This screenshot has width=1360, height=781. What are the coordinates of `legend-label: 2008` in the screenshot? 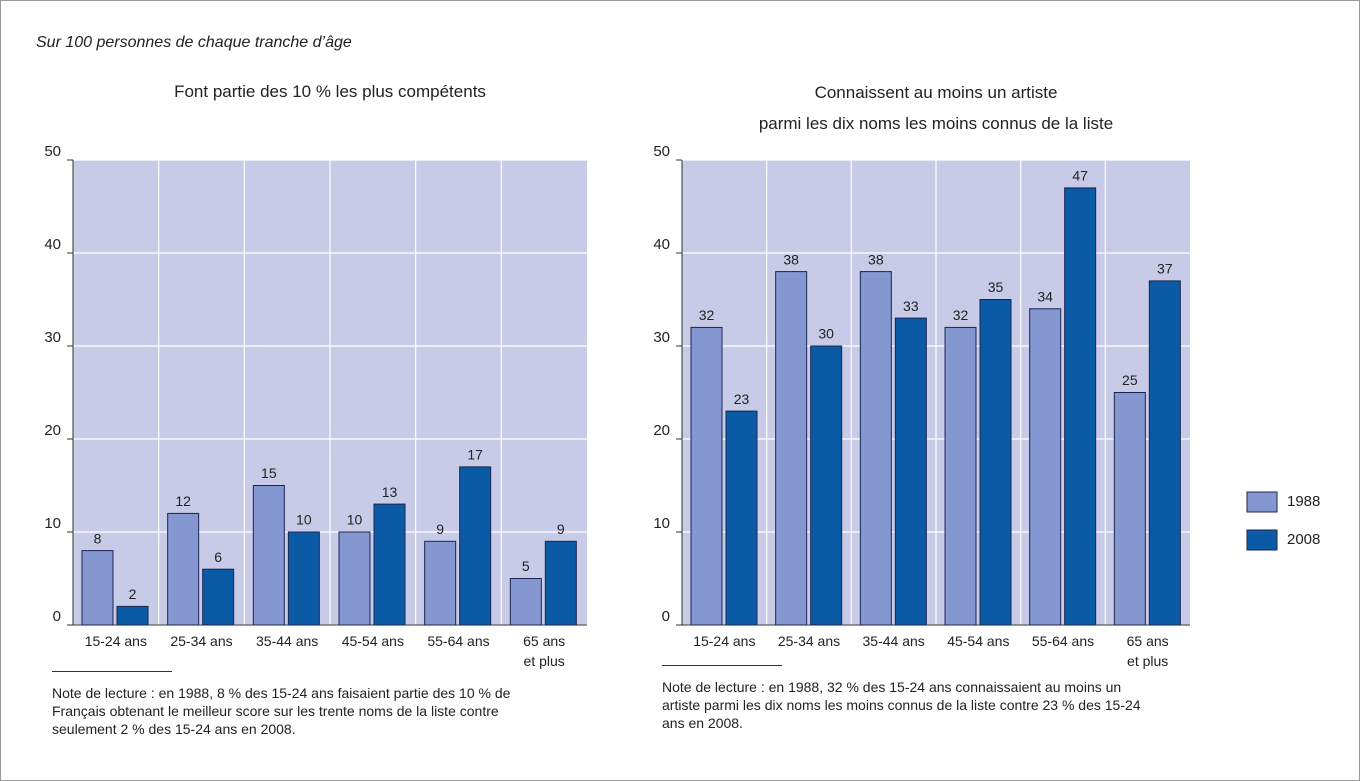 It's located at (1303, 539).